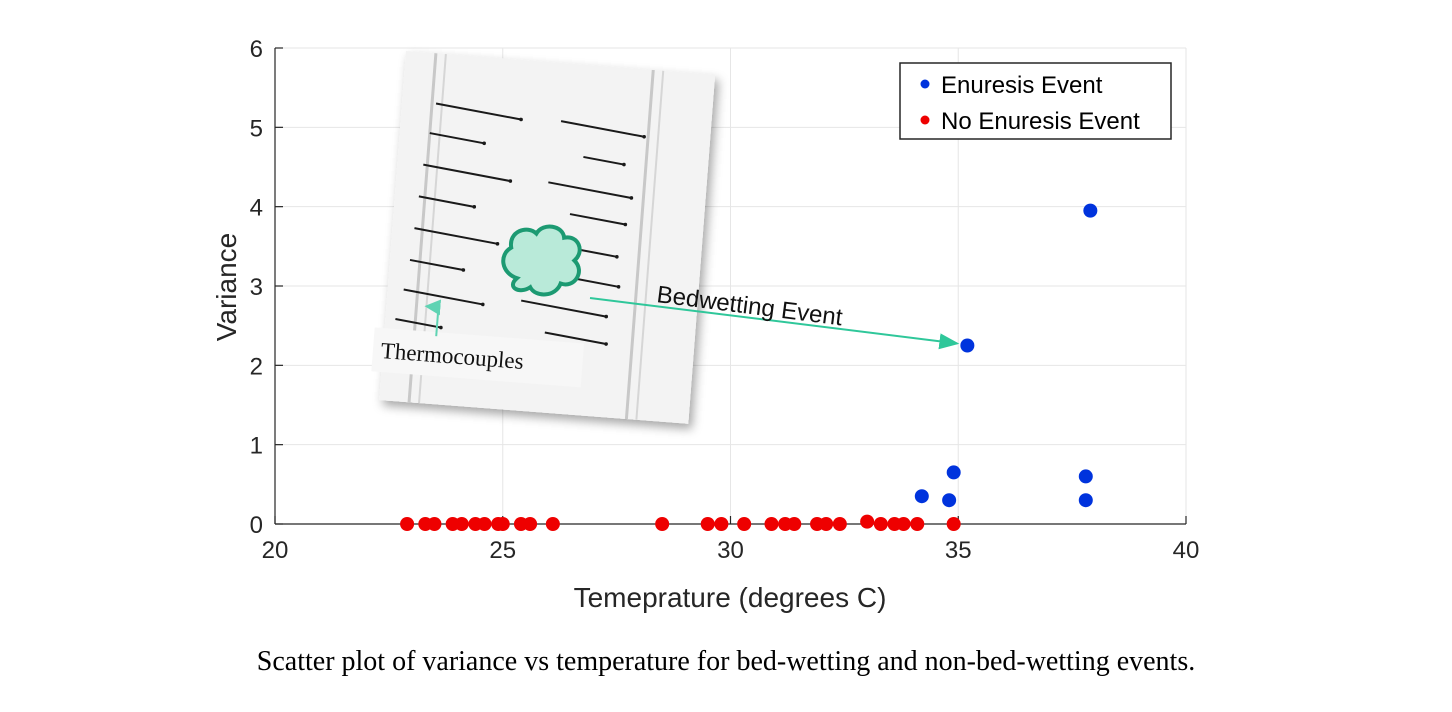  What do you see at coordinates (730, 597) in the screenshot?
I see `x-axis-label: Temeprature (degrees C)` at bounding box center [730, 597].